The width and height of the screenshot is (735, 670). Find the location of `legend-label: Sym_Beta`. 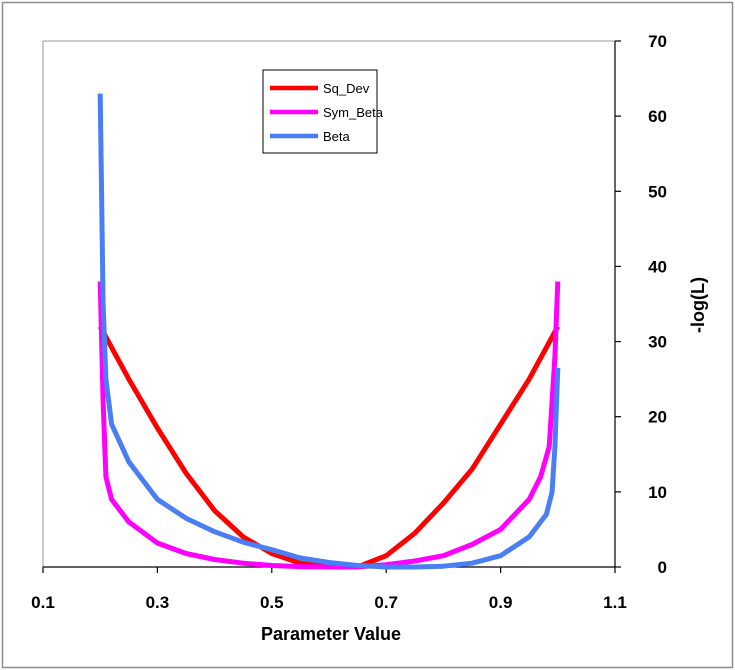

legend-label: Sym_Beta is located at coordinates (353, 112).